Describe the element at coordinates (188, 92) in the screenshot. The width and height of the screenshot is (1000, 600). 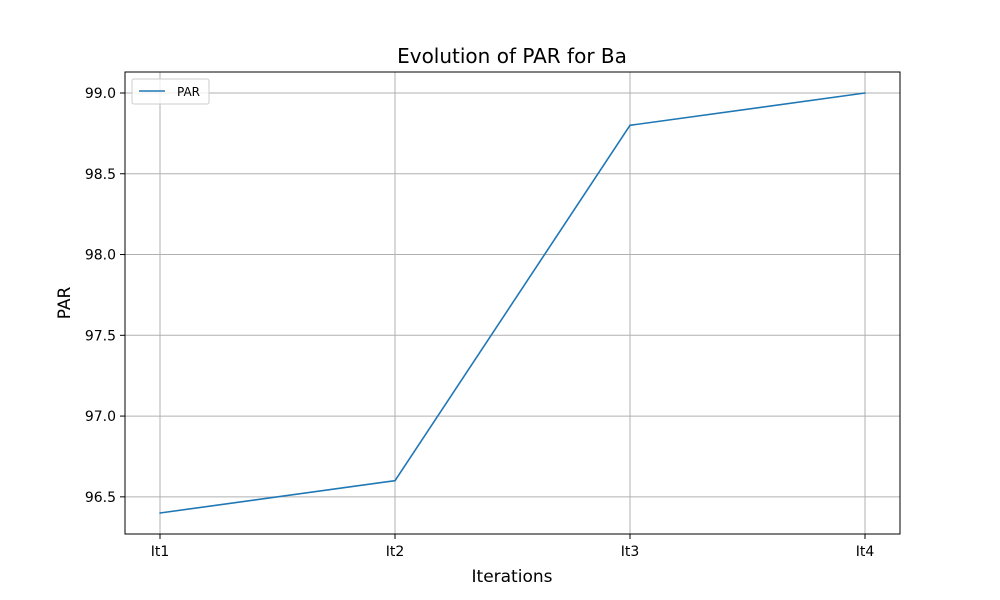
I see `legend-label-par: PAR` at that location.